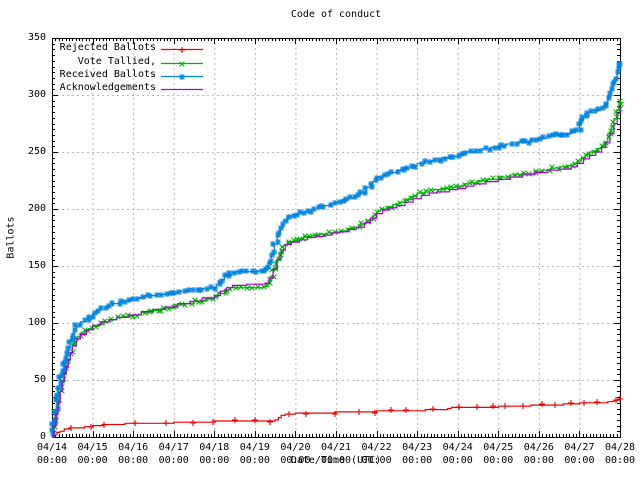 The width and height of the screenshot is (640, 480). I want to click on x-tick-label-04-22: 04/22 00:00, so click(376, 454).